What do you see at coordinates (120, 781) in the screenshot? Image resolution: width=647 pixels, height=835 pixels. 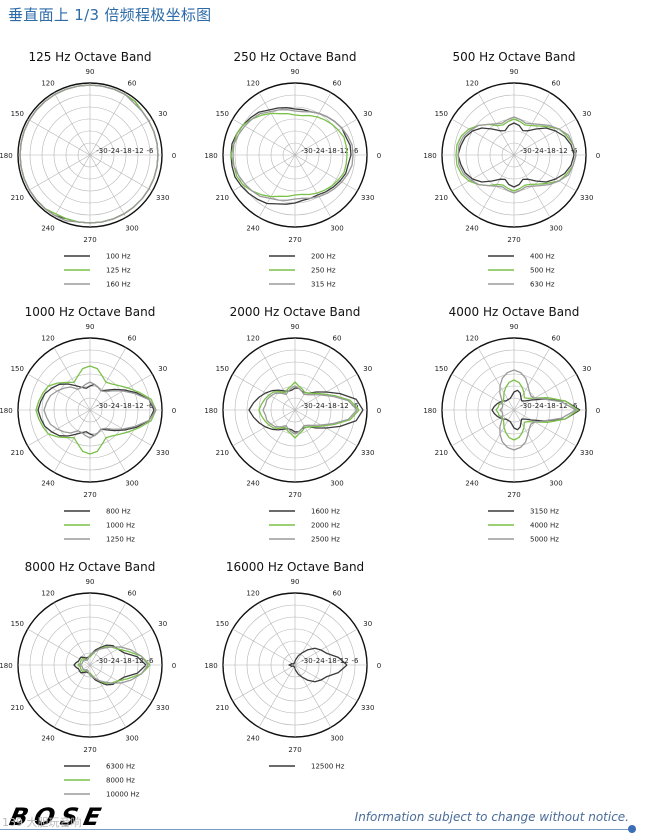 I see `legend-label: 8000 Hz` at bounding box center [120, 781].